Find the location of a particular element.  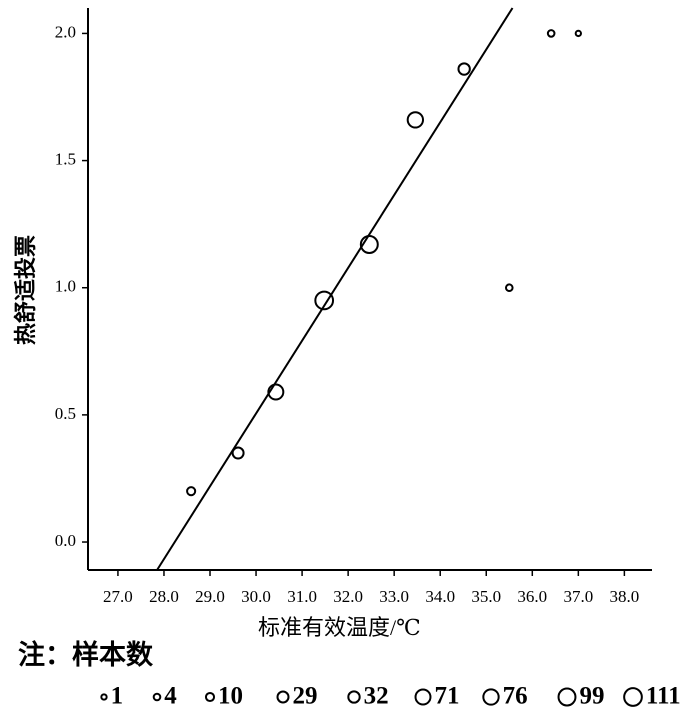

legend-label: 71 is located at coordinates (446, 696).